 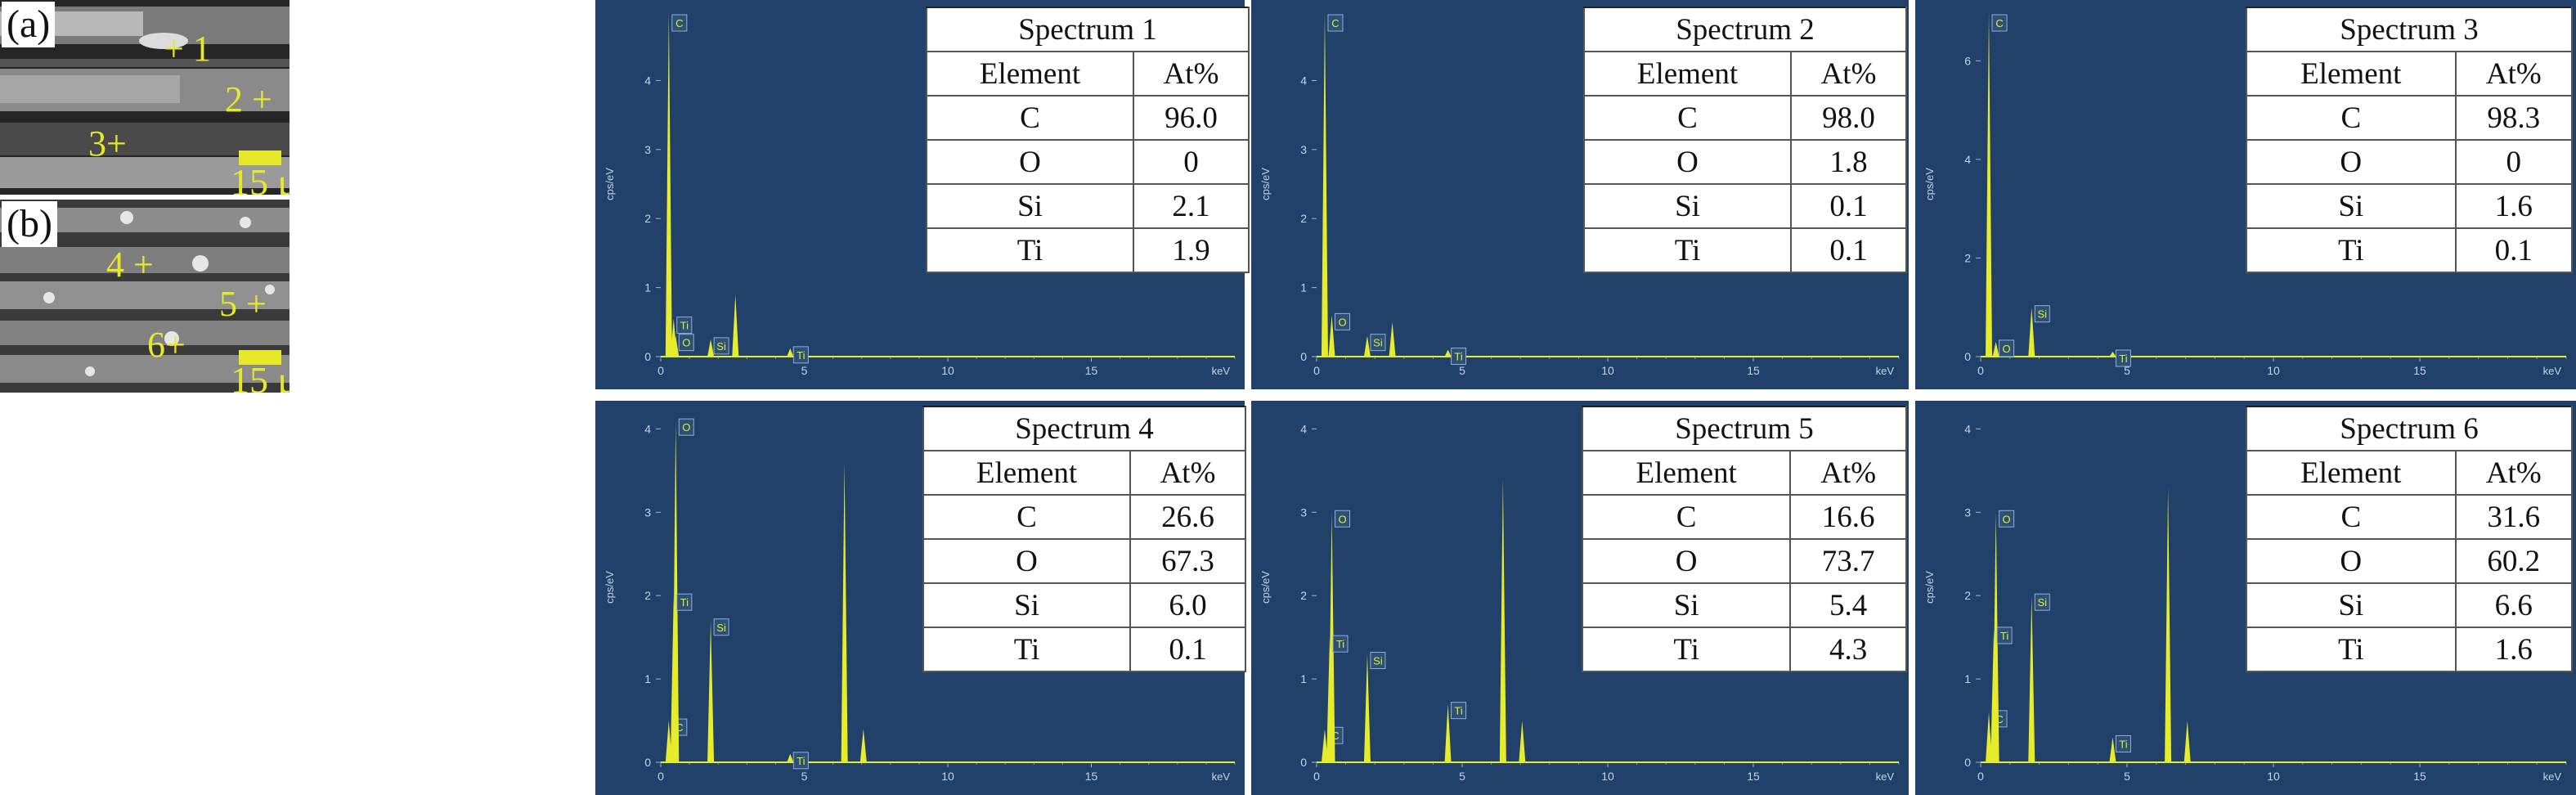 I want to click on peak-label: O, so click(x=686, y=427).